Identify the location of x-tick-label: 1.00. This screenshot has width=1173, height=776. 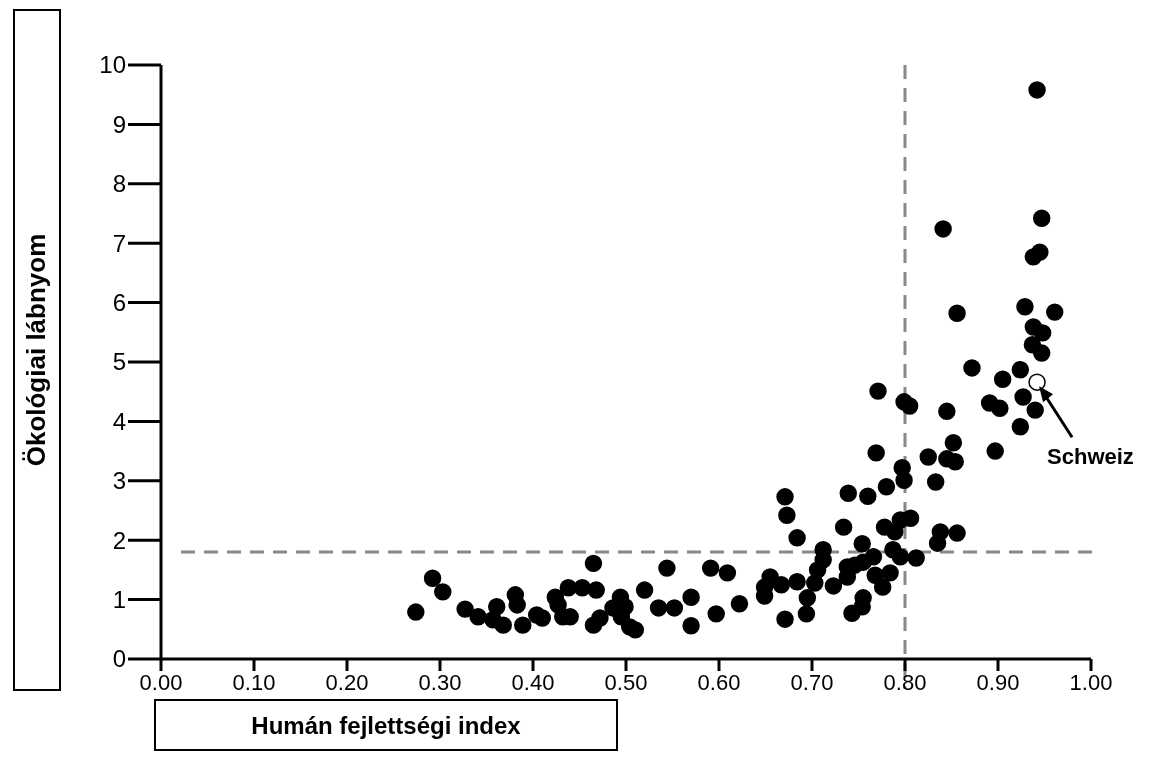
(1091, 682).